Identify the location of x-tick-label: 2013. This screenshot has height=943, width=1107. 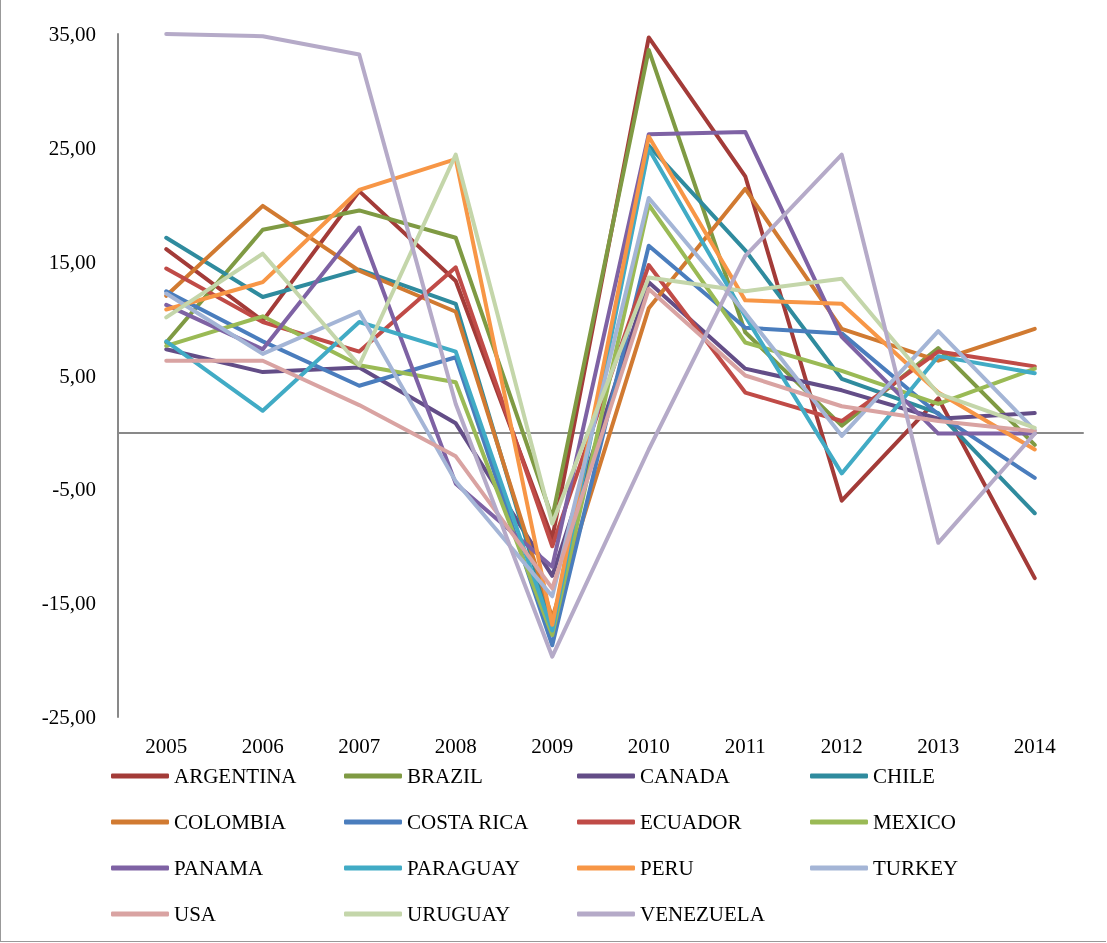
(938, 745).